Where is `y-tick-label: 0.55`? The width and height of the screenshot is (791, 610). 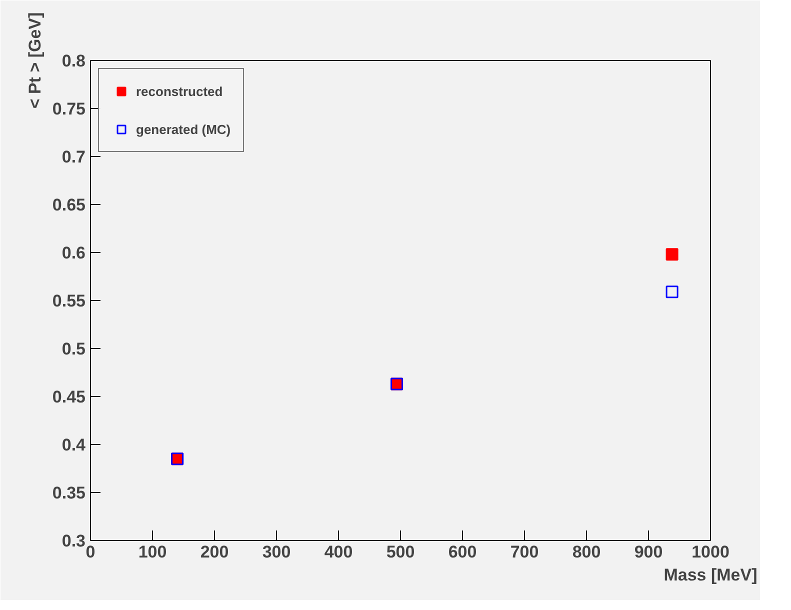
y-tick-label: 0.55 is located at coordinates (69, 301).